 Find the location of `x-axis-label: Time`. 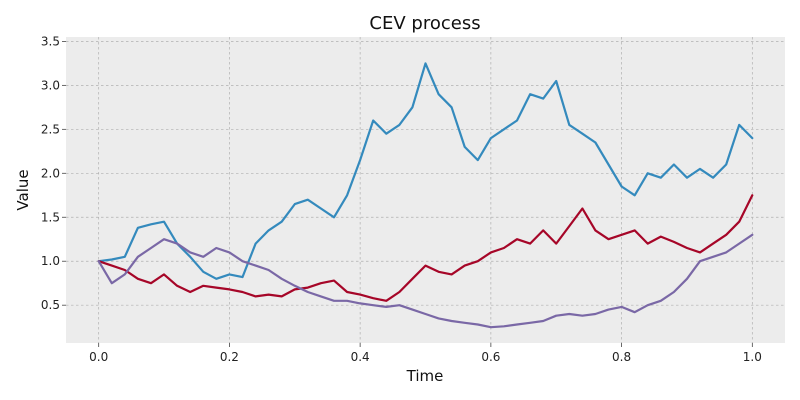

x-axis-label: Time is located at coordinates (425, 376).